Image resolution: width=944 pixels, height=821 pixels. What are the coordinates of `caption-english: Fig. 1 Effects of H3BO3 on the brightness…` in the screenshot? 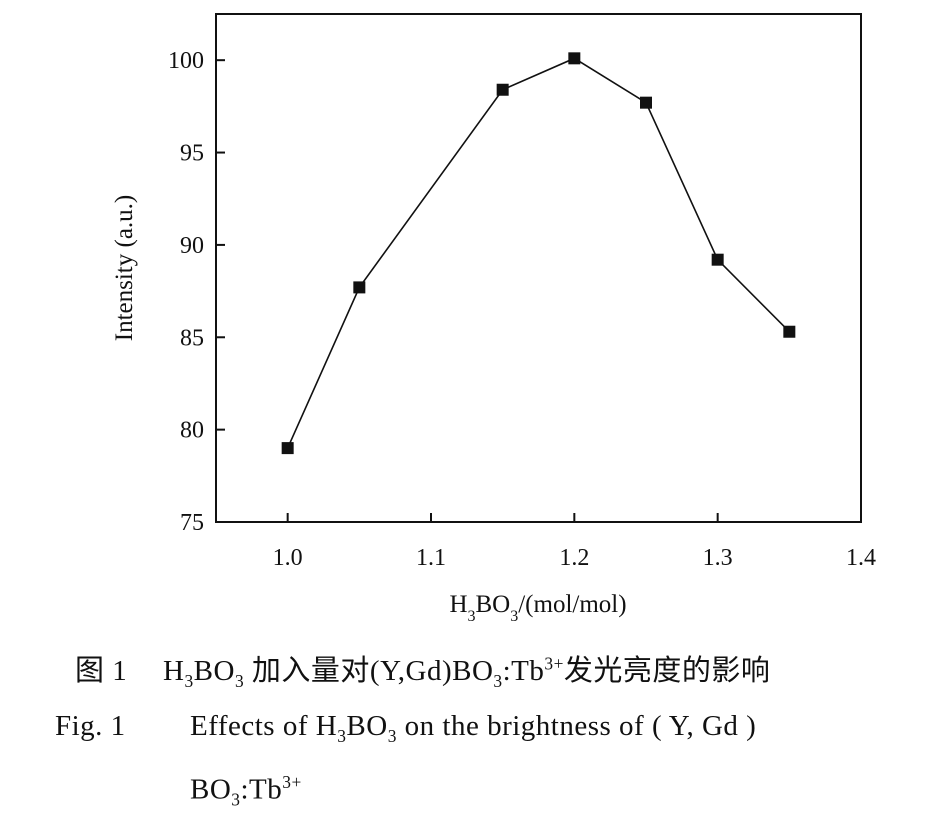 It's located at (406, 728).